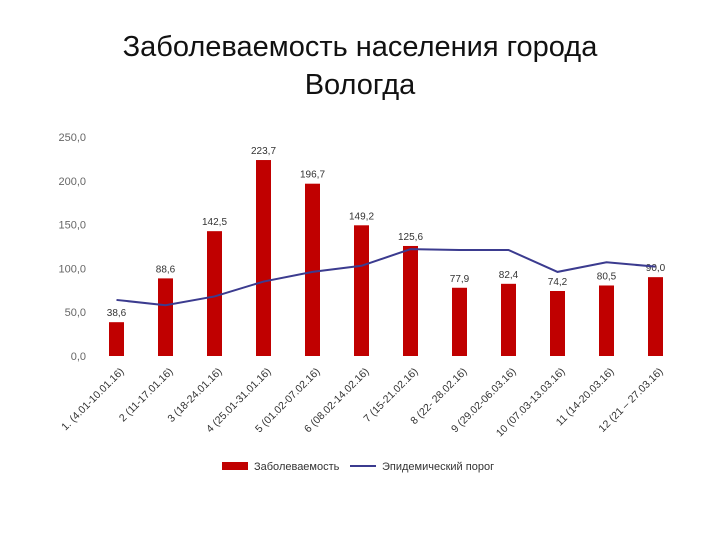 This screenshot has height=540, width=720. I want to click on y-tick-label: 0,0, so click(78, 357).